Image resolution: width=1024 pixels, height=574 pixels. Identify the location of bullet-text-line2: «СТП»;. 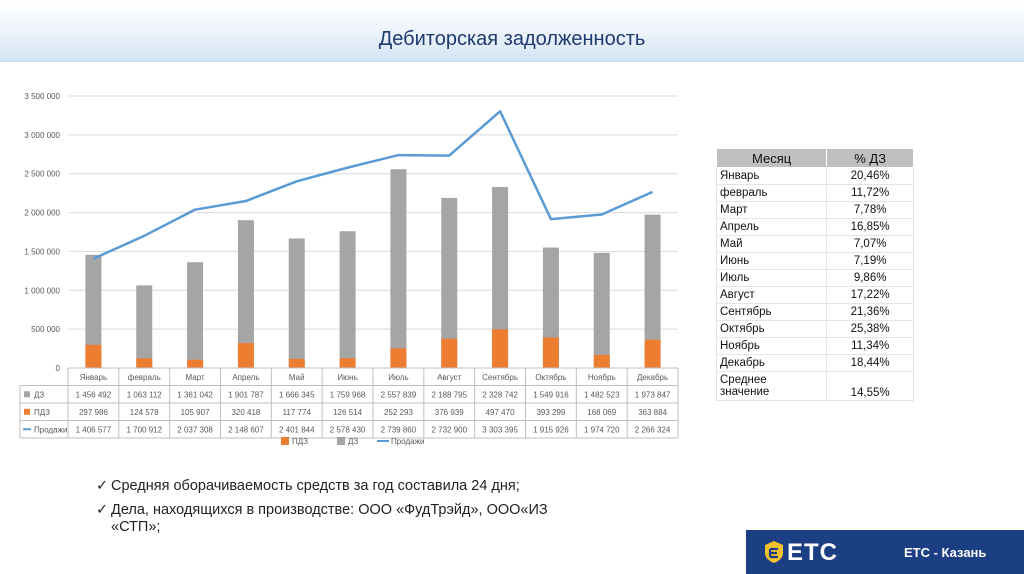
(136, 527).